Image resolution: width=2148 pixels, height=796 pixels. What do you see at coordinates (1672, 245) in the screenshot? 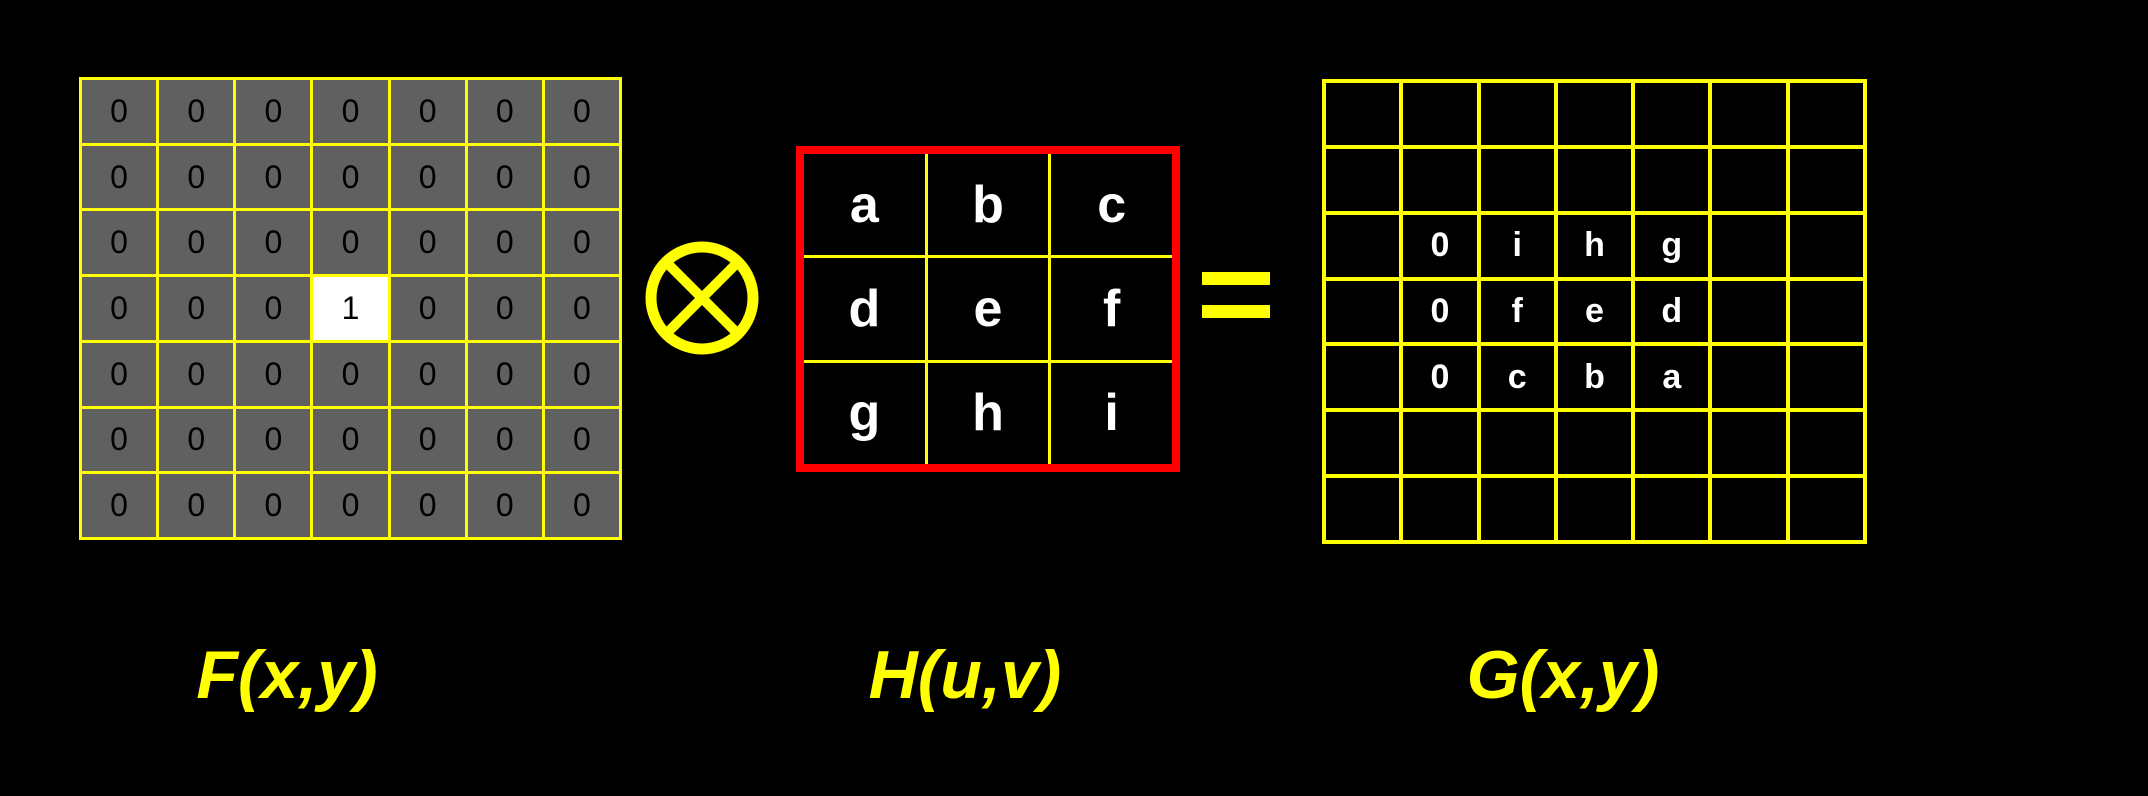
I see `output-cell: g` at bounding box center [1672, 245].